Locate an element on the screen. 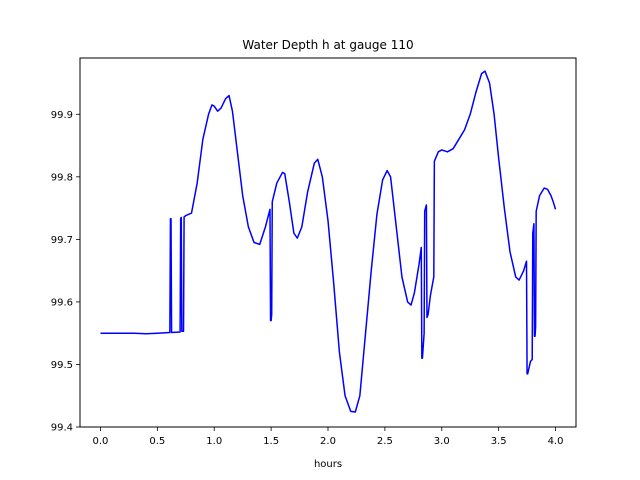 This screenshot has height=480, width=640. y-tick-label: 99.6 is located at coordinates (62, 302).